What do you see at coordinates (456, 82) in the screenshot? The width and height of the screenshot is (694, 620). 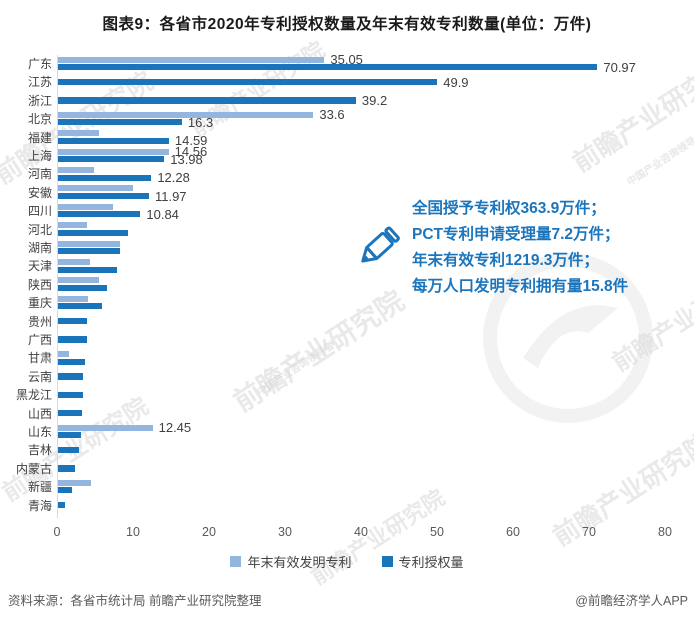 I see `value-label: 49.9` at bounding box center [456, 82].